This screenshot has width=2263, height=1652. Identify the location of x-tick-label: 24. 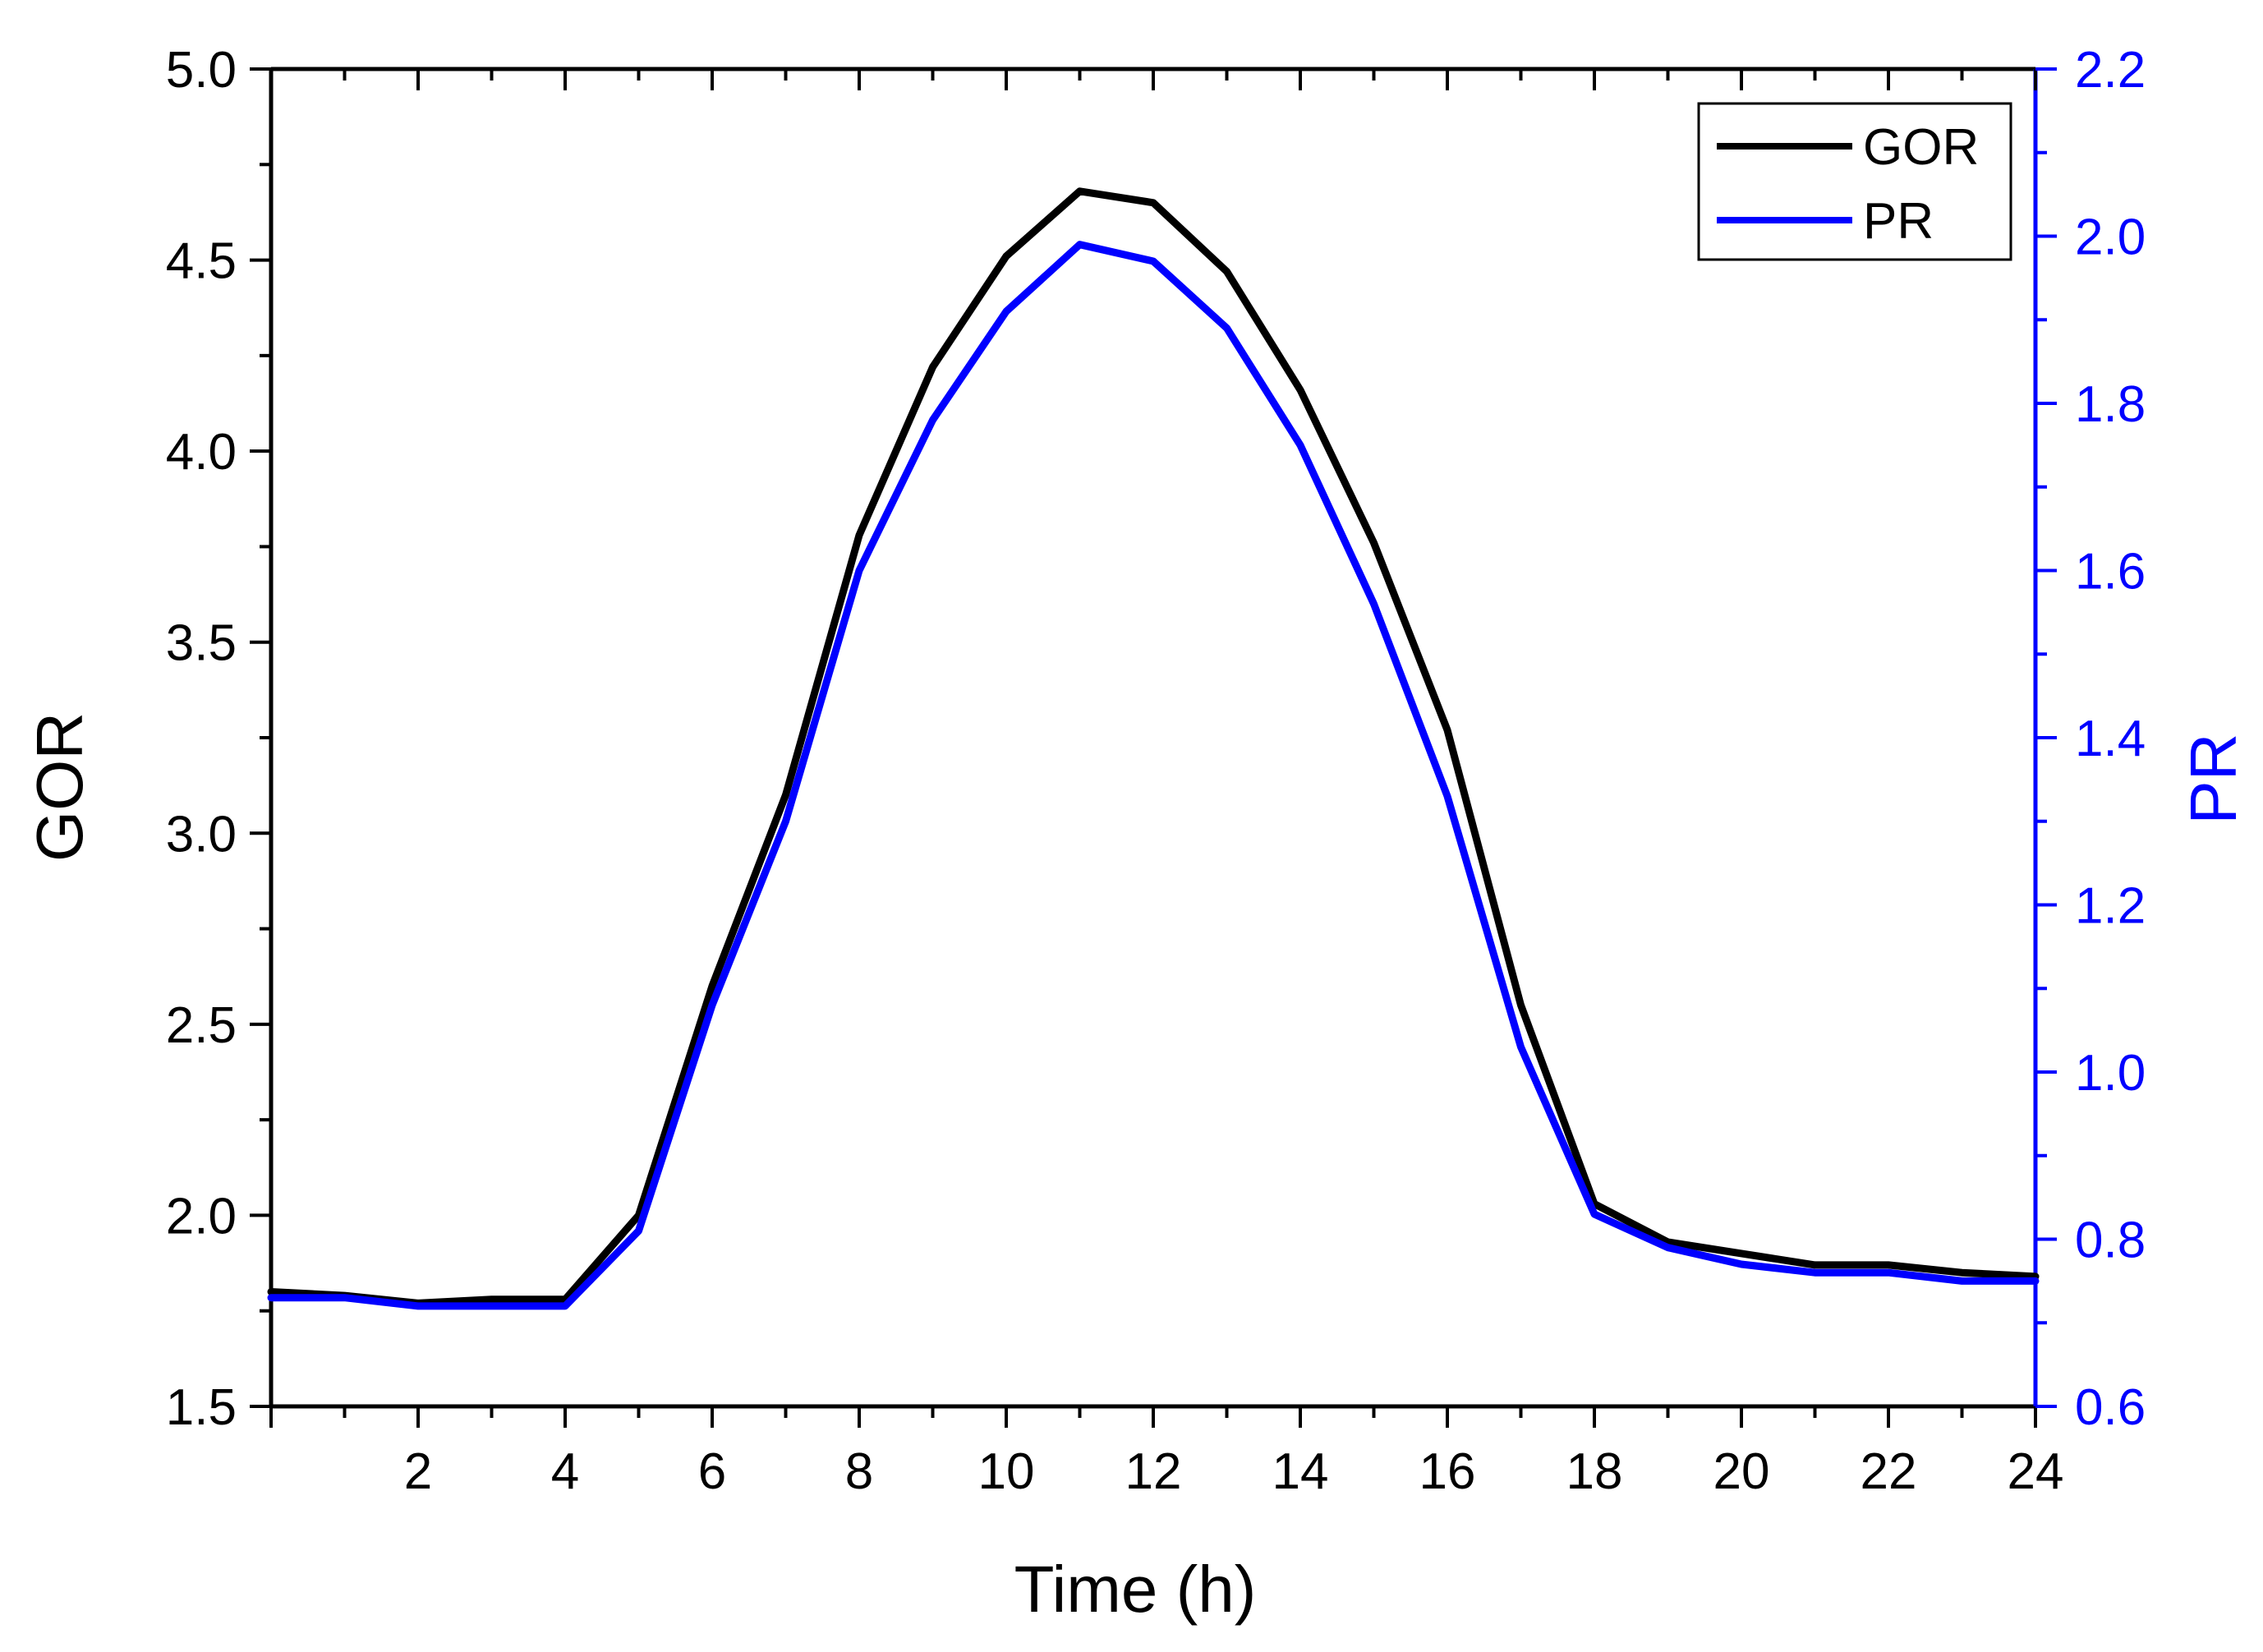
(2036, 1471).